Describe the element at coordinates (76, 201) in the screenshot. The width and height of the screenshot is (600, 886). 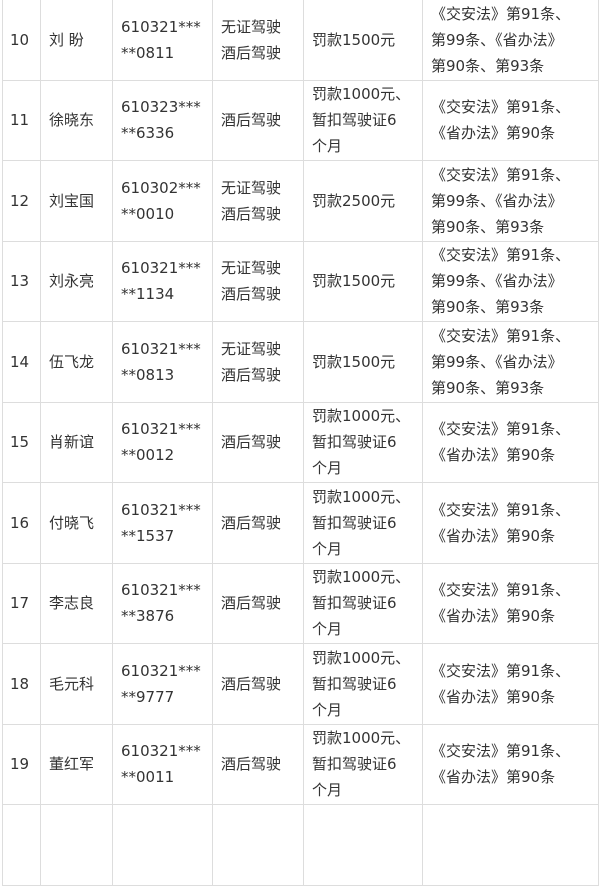
I see `person-name-cell: 刘宝国` at that location.